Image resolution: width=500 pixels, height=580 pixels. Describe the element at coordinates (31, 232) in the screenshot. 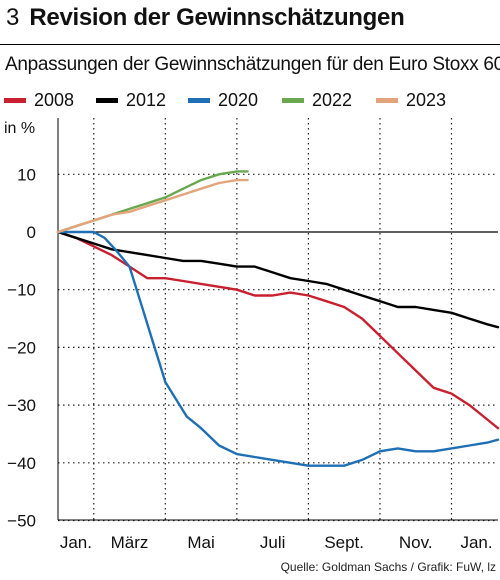

I see `y-tick-label: 0` at that location.